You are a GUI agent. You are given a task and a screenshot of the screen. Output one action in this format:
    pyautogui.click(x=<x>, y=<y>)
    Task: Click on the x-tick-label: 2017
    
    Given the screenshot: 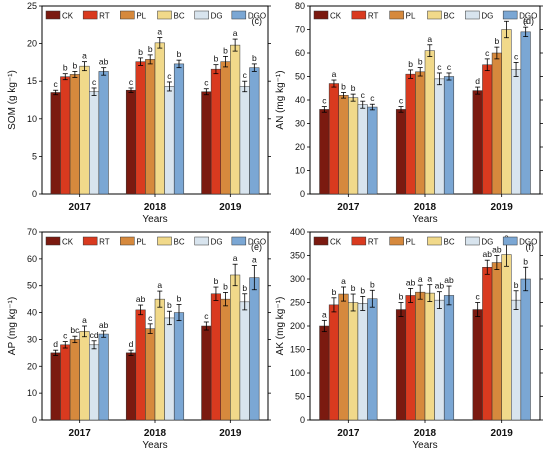 What is the action you would take?
    pyautogui.click(x=348, y=433)
    